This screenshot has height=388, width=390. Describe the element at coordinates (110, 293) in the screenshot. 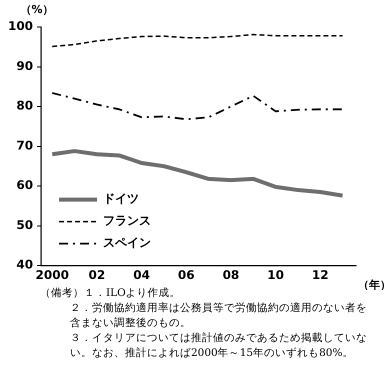

I see `text: （備考）１．ILOより作成。` at that location.